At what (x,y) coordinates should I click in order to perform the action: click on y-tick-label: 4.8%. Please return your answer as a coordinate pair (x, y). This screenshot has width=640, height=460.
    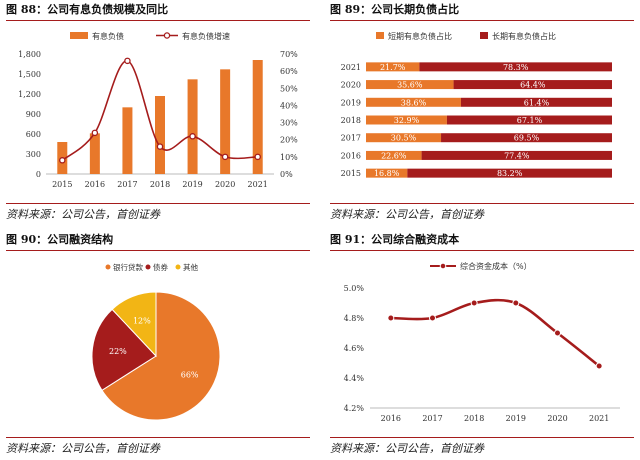
    Looking at the image, I should click on (354, 318).